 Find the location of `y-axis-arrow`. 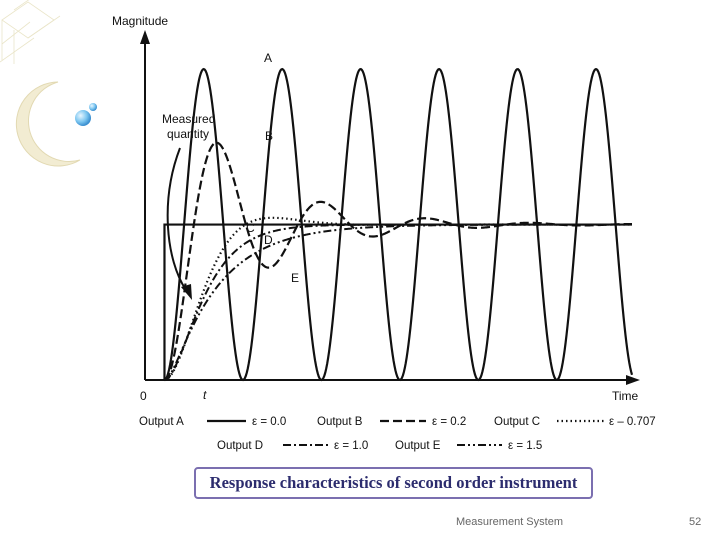

y-axis-arrow is located at coordinates (145, 37).